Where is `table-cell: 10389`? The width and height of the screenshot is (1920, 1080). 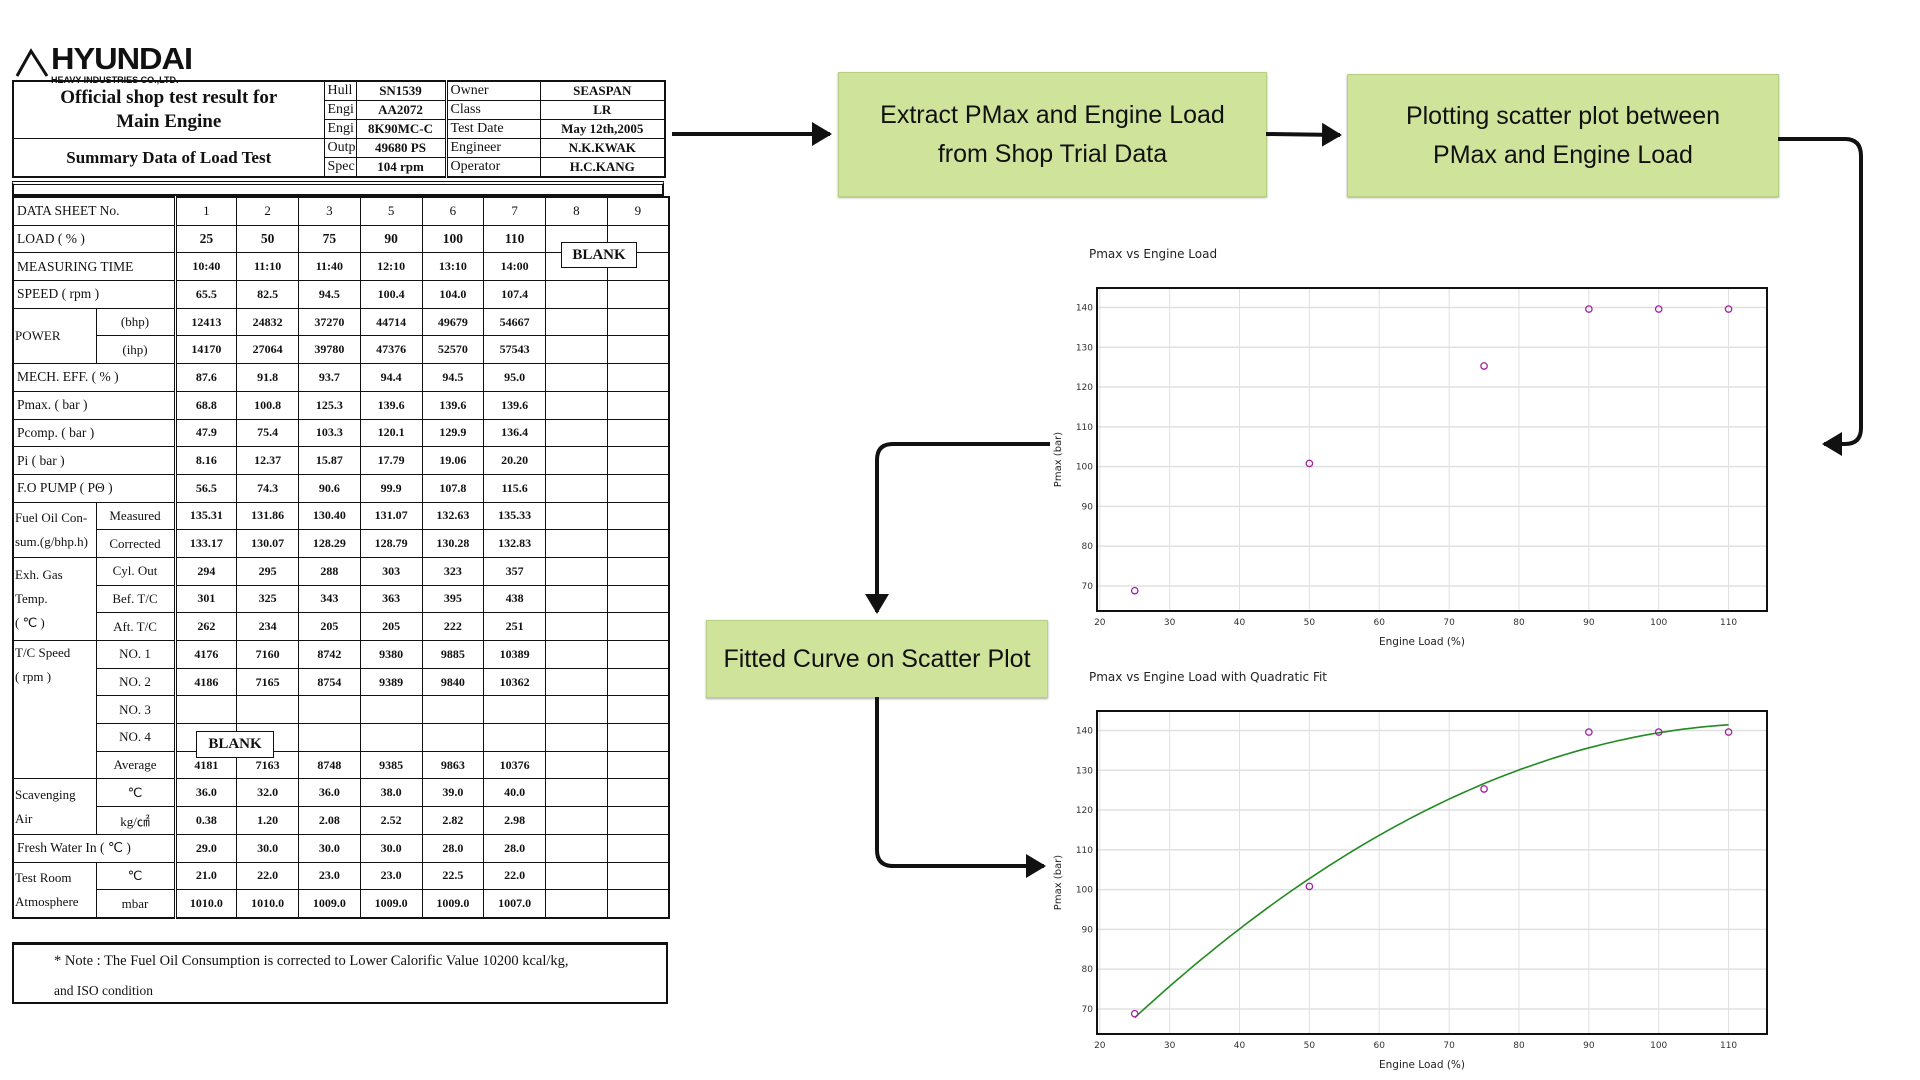
table-cell: 10389 is located at coordinates (514, 654).